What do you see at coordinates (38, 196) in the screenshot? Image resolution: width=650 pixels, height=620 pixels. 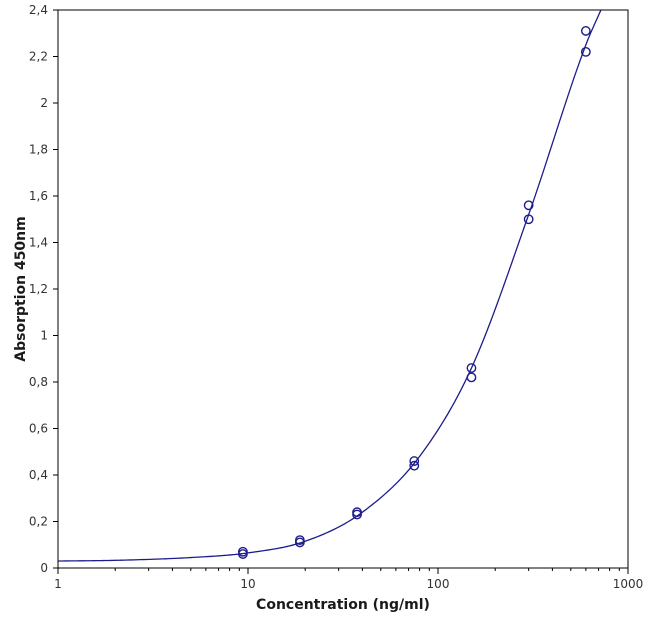 I see `y-tick-label: 1,6` at bounding box center [38, 196].